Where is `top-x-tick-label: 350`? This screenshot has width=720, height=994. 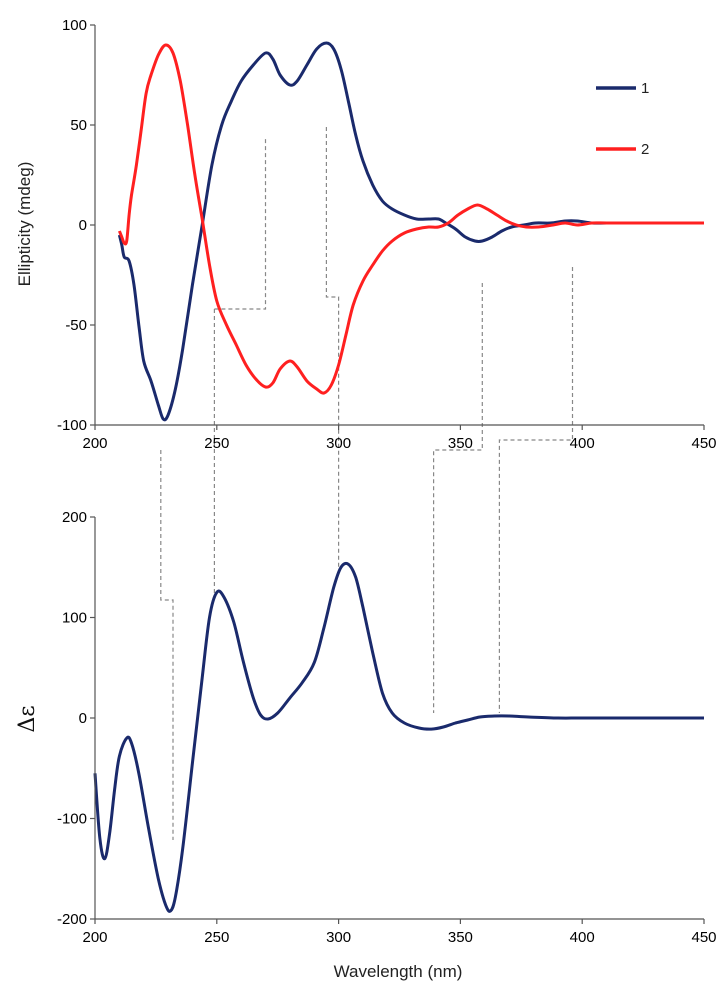 top-x-tick-label: 350 is located at coordinates (460, 443).